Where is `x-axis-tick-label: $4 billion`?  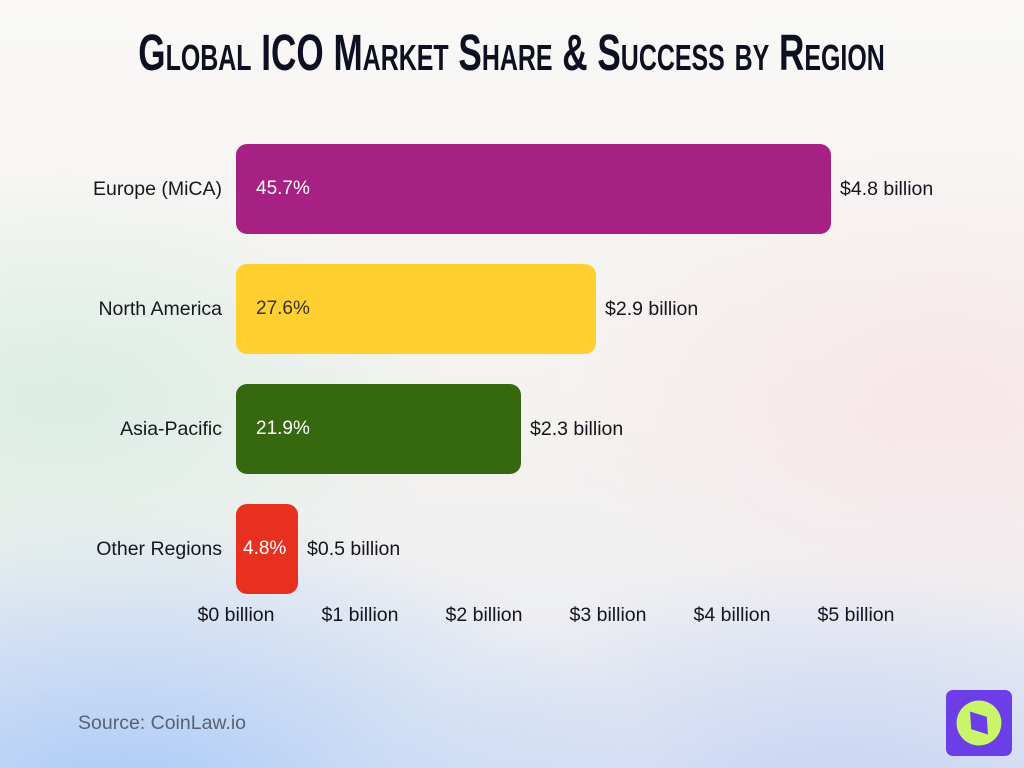 x-axis-tick-label: $4 billion is located at coordinates (732, 615).